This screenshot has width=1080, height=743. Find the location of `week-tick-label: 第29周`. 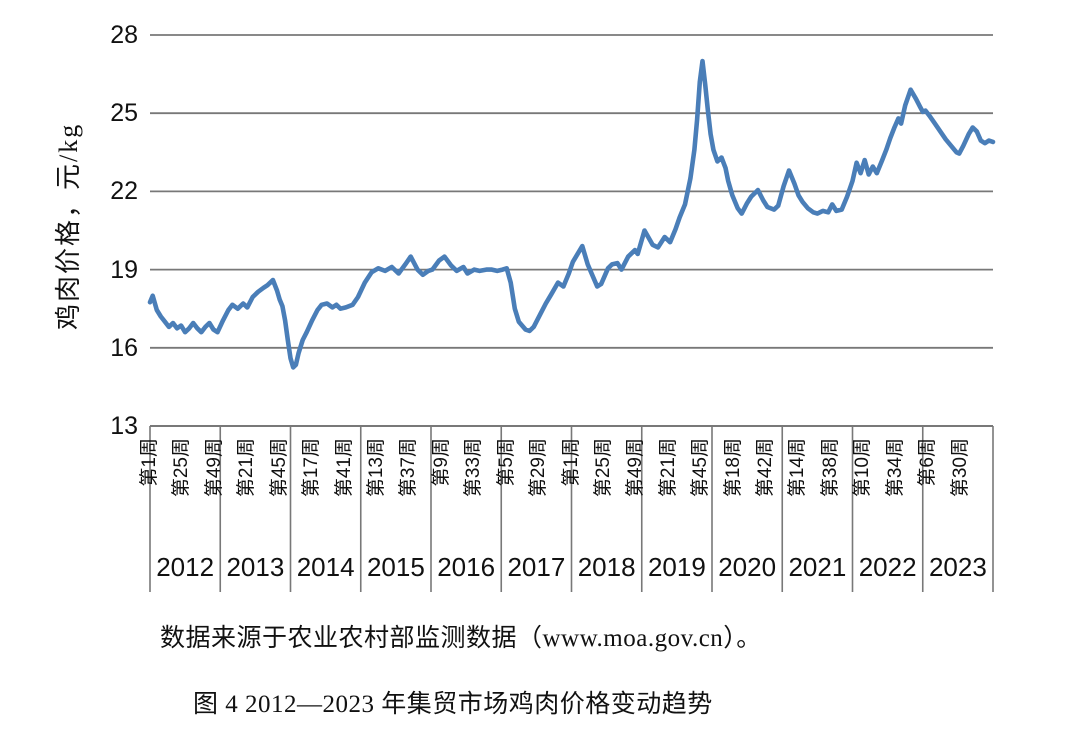

week-tick-label: 第29周 is located at coordinates (539, 468).